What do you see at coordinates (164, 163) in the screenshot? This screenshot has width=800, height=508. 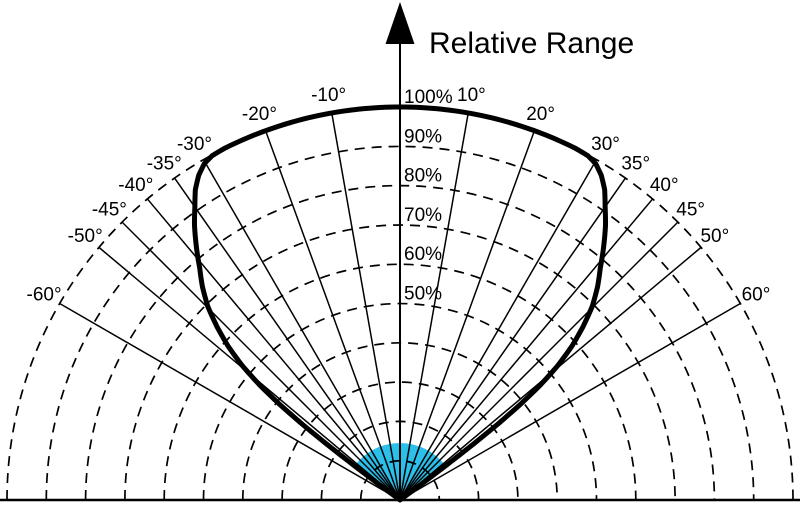 I see `angle-label: -35°` at bounding box center [164, 163].